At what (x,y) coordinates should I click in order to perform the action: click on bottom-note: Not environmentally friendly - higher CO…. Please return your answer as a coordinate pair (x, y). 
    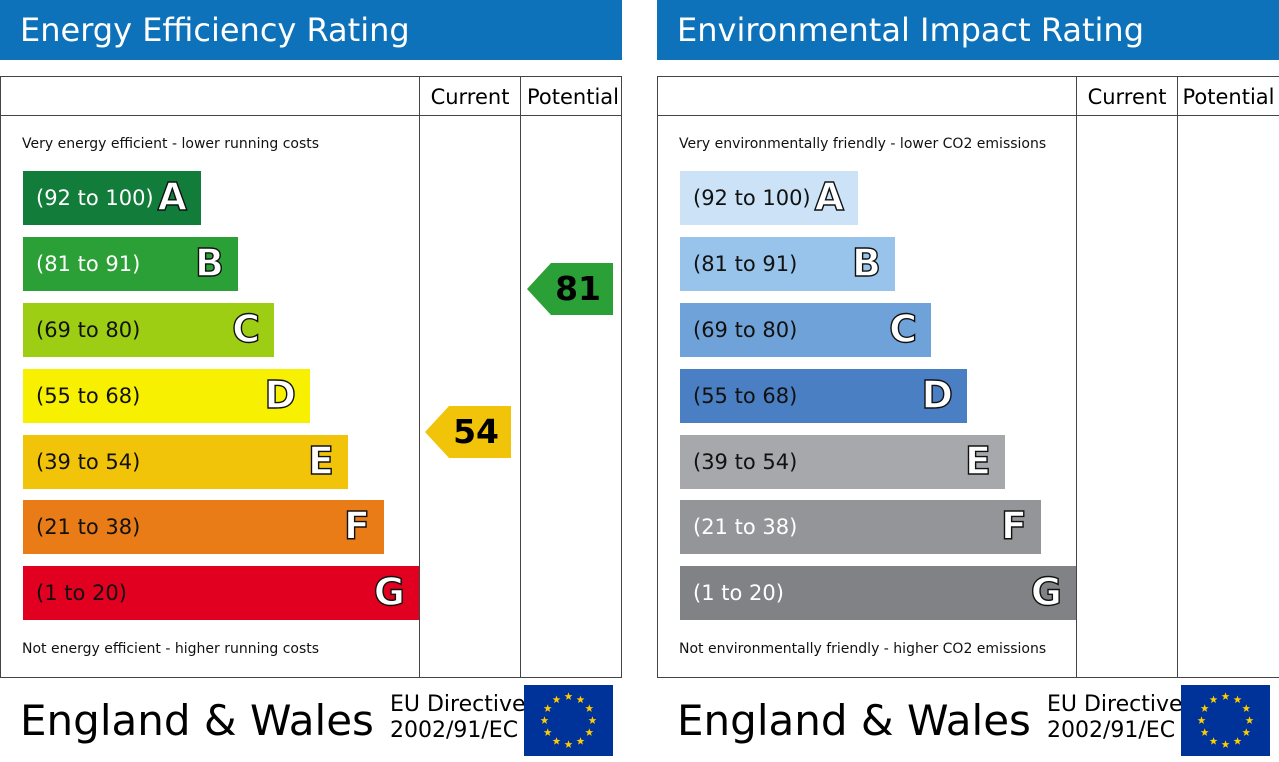
    Looking at the image, I should click on (863, 649).